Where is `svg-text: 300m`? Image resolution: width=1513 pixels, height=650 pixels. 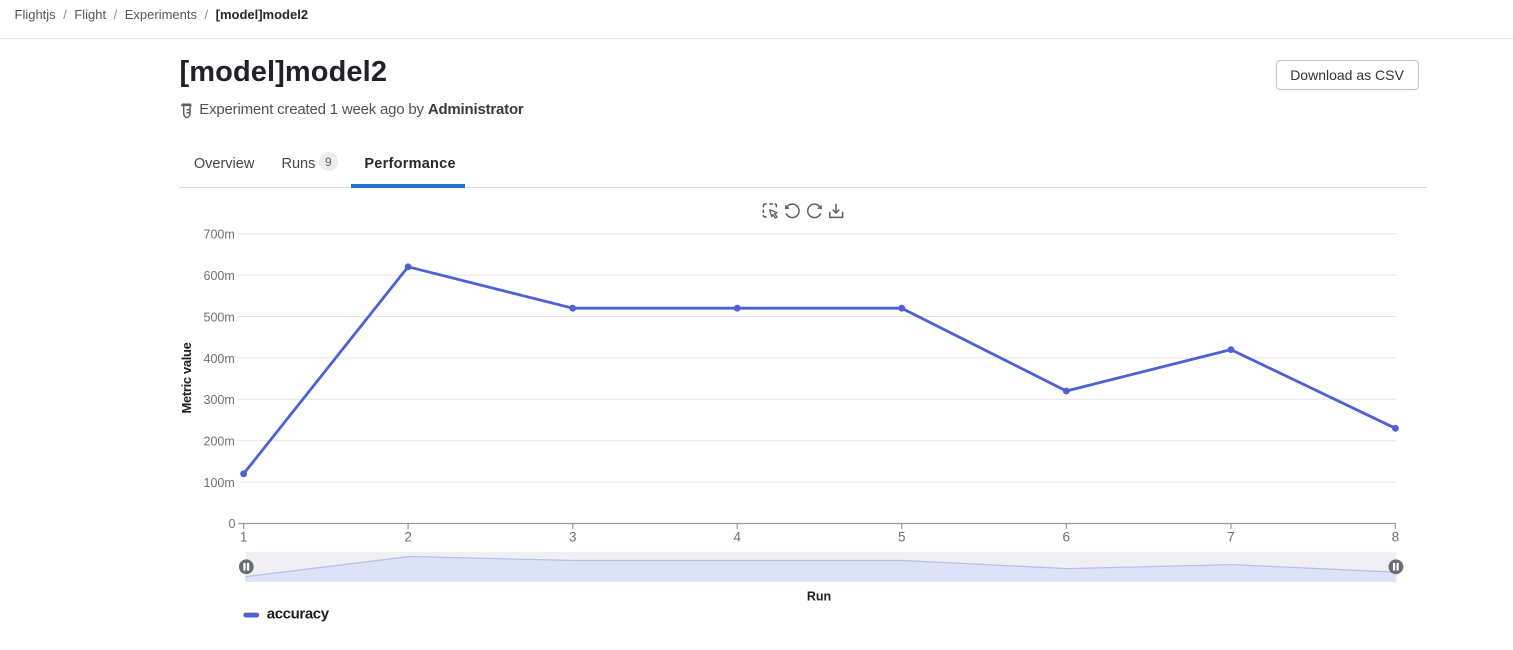 svg-text: 300m is located at coordinates (219, 400).